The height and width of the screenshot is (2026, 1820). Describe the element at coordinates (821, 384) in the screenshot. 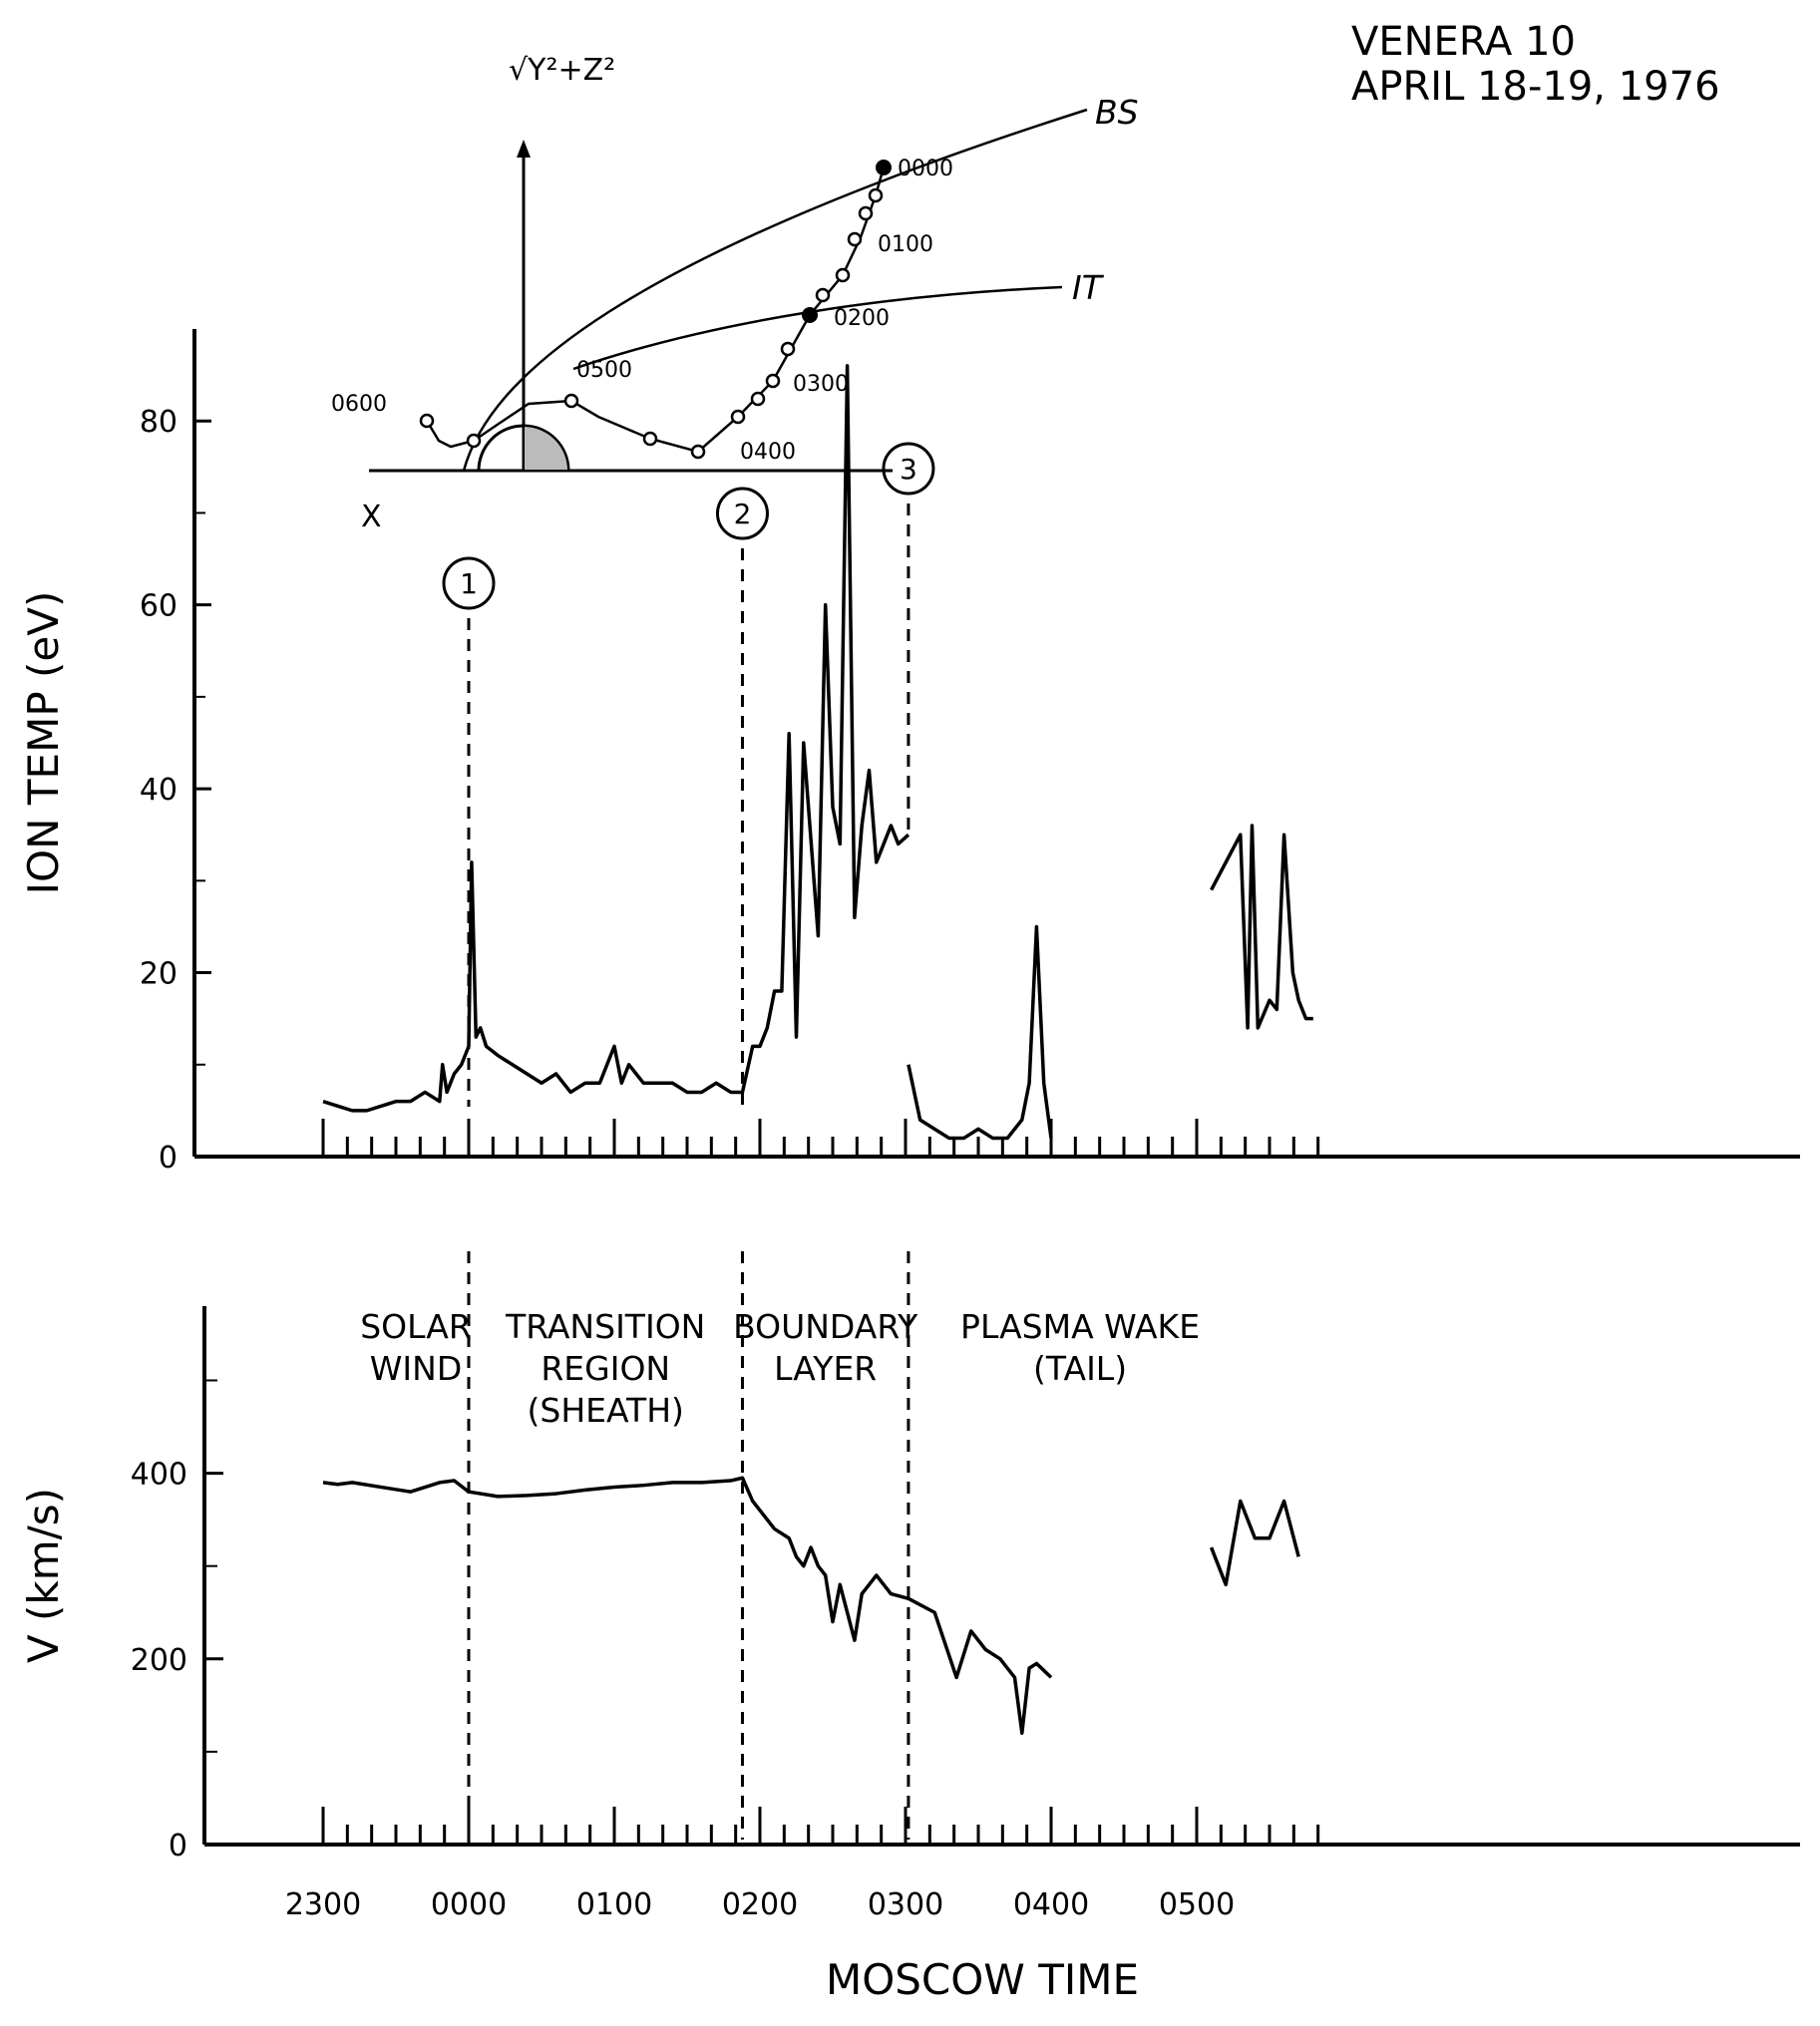

I see `inset-time-0300: 0300` at that location.